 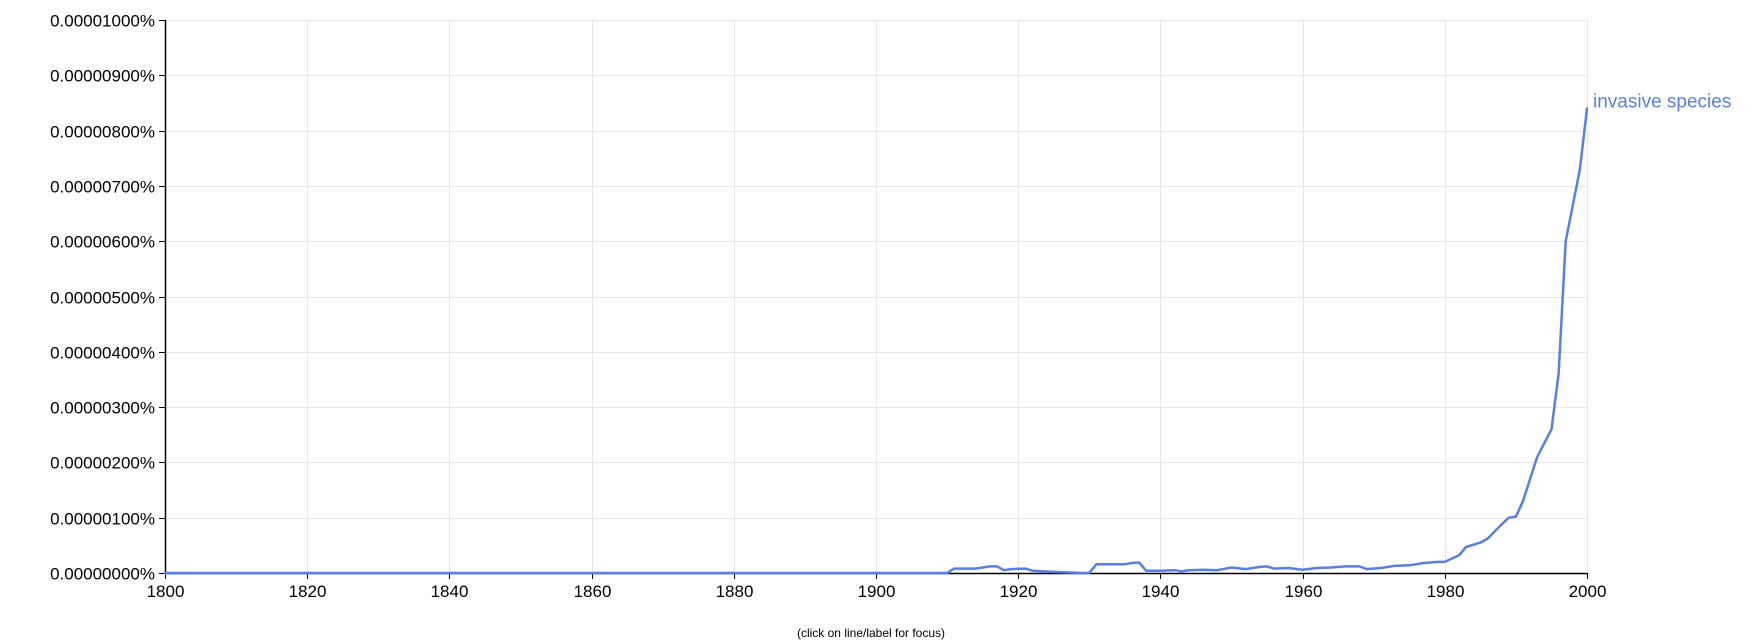 What do you see at coordinates (102, 187) in the screenshot?
I see `y-tick-label: 0.00000700%` at bounding box center [102, 187].